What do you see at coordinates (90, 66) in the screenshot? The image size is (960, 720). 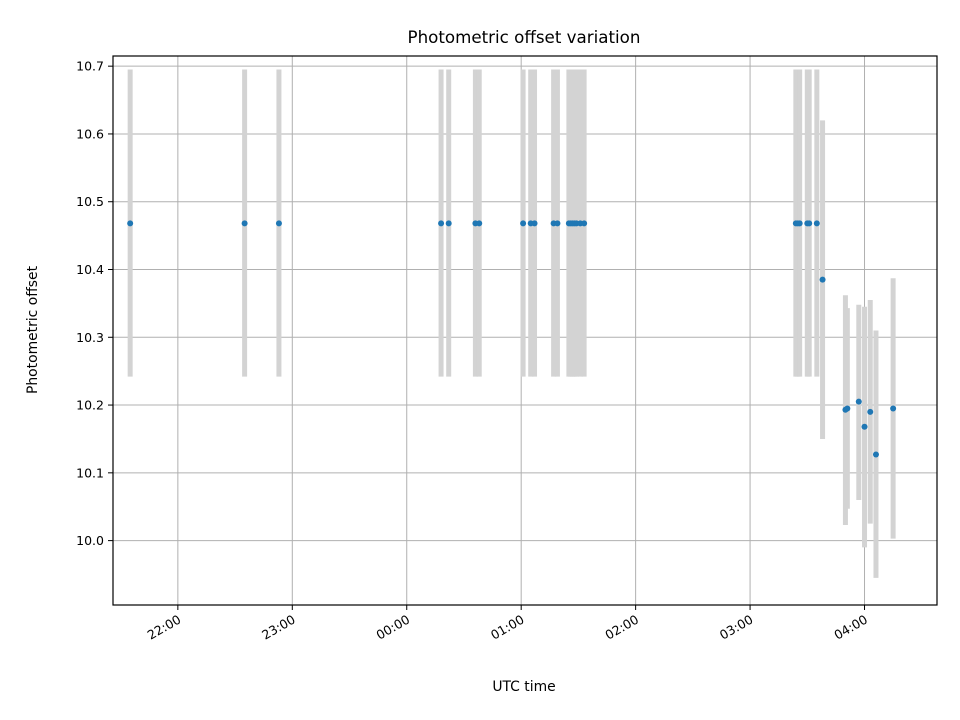 I see `y-tick-label: 10.7` at bounding box center [90, 66].